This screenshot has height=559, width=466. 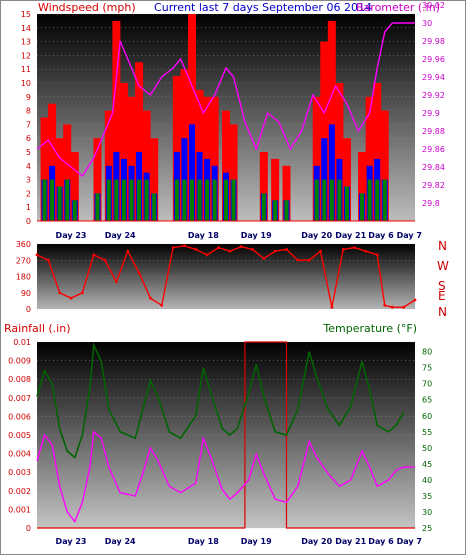 What do you see at coordinates (28, 111) in the screenshot?
I see `windspeed-tick-label: 8` at bounding box center [28, 111].